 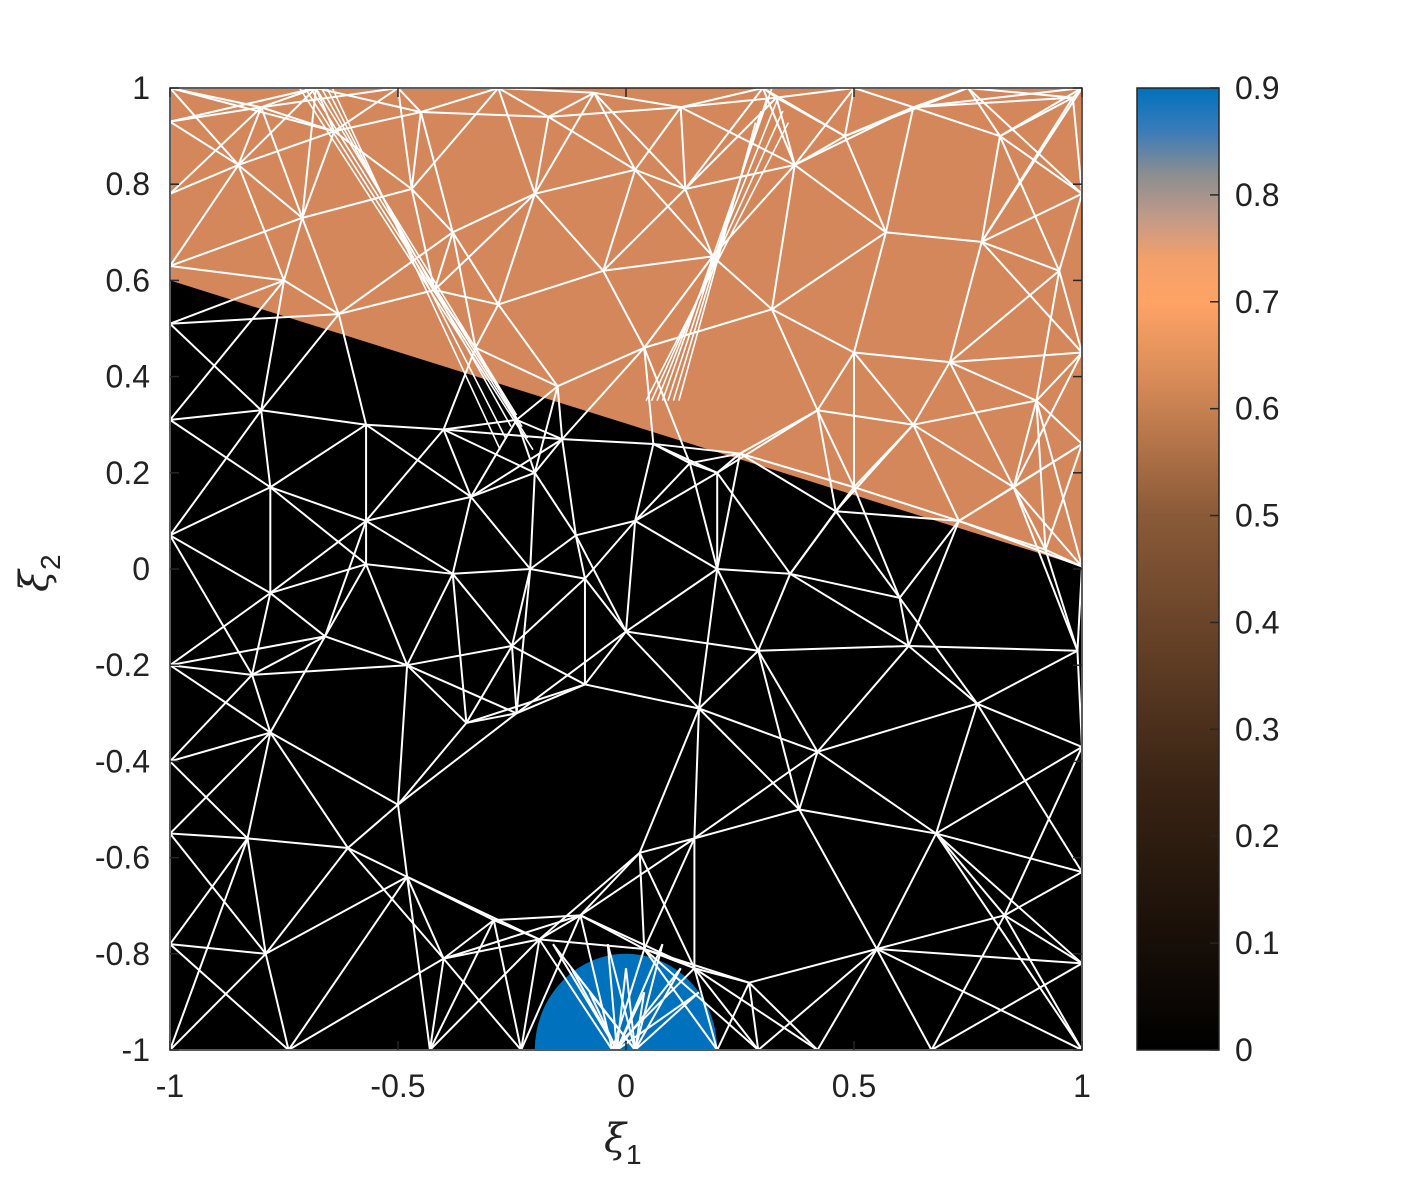 What do you see at coordinates (128, 184) in the screenshot?
I see `y-tick-label-9: 0.8` at bounding box center [128, 184].